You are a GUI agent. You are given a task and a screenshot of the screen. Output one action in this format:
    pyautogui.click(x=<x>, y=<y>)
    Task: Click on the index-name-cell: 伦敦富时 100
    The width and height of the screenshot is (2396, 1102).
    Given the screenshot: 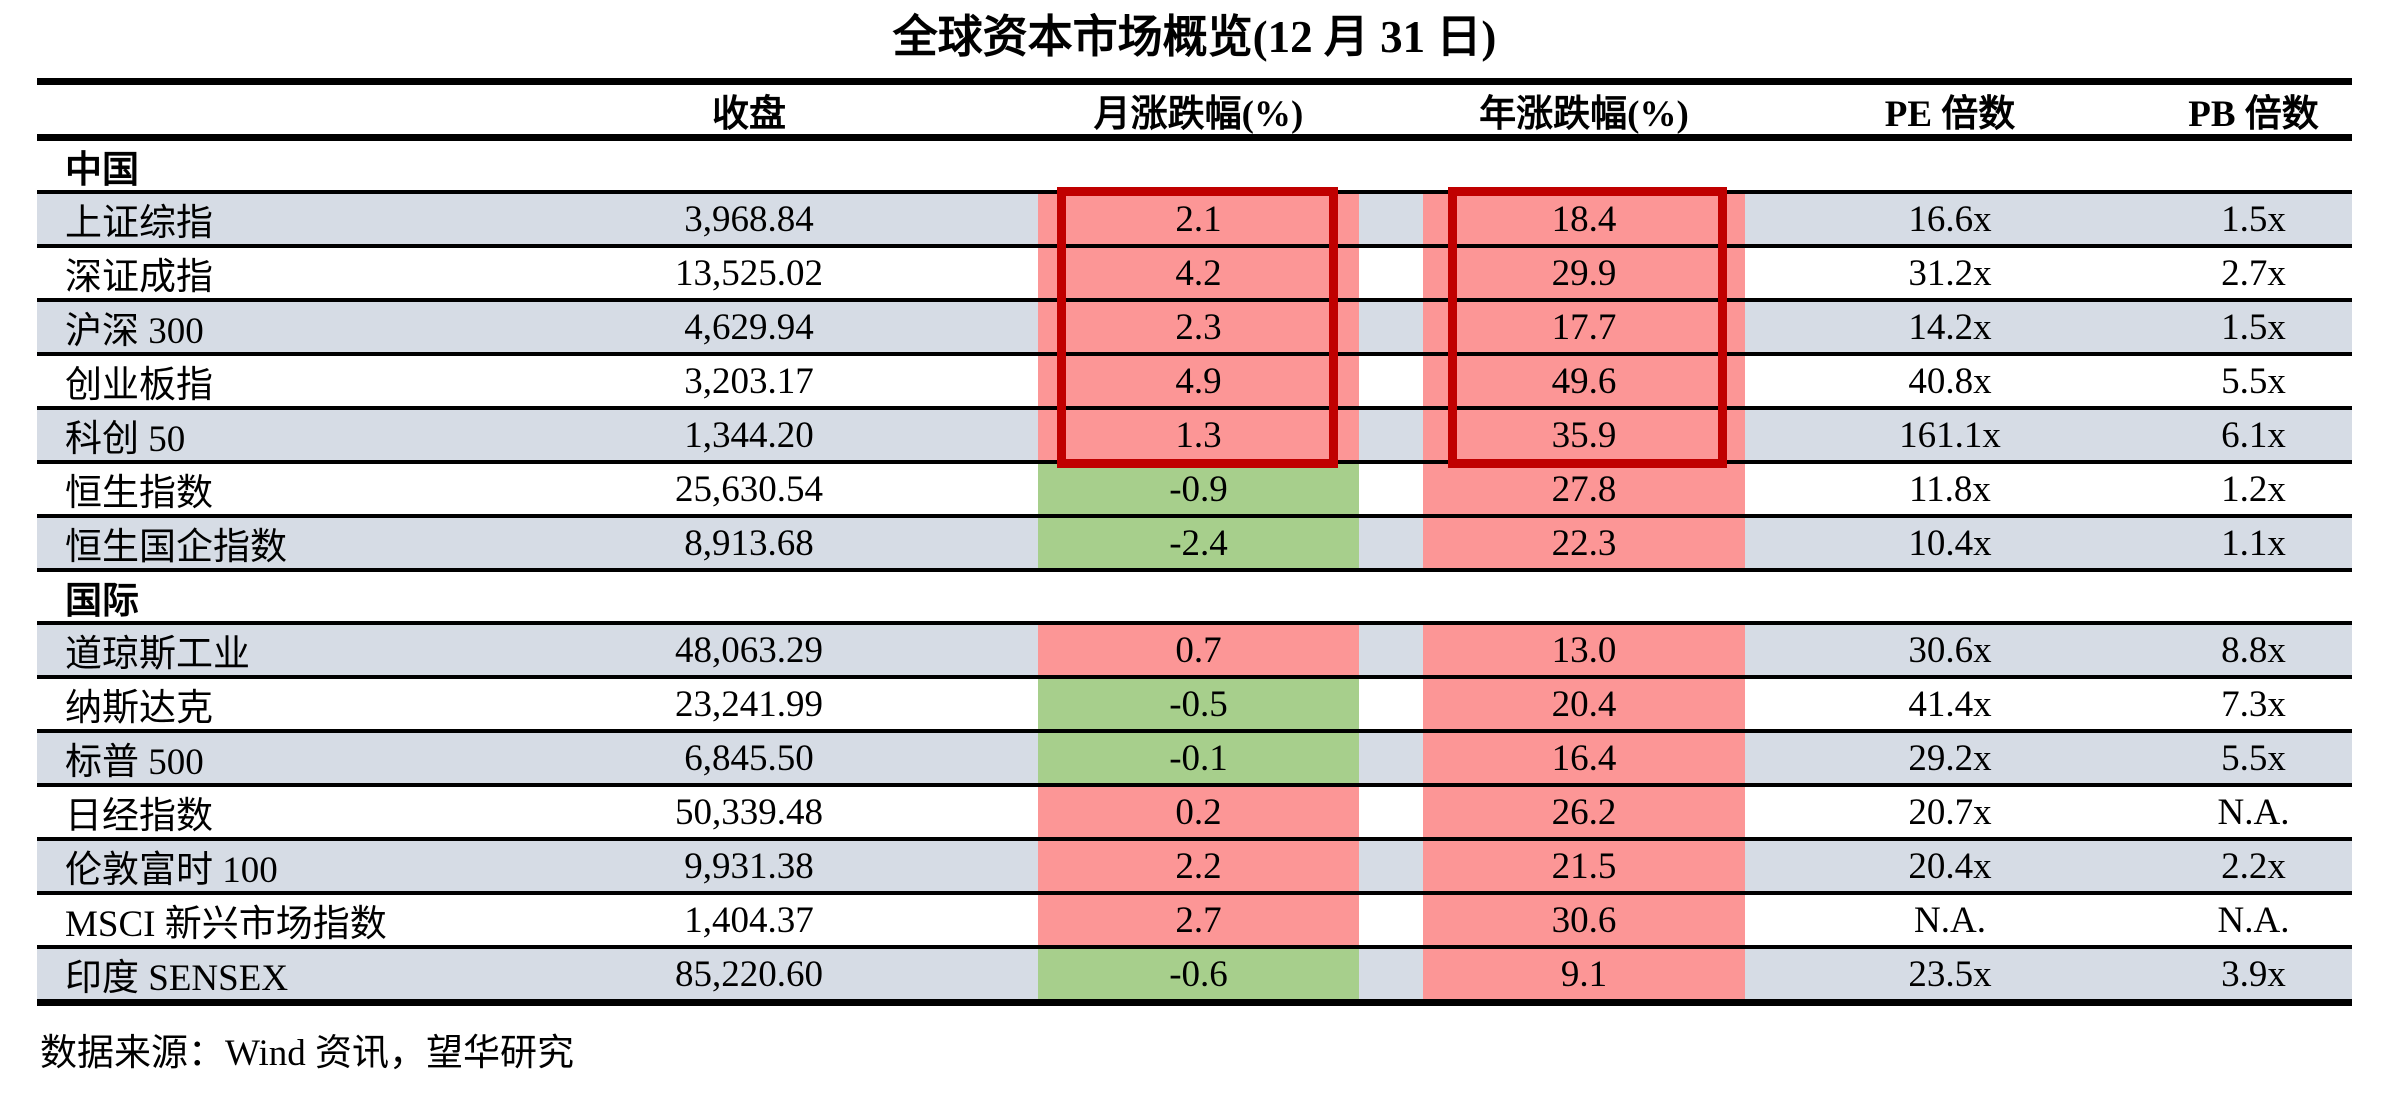 What is the action you would take?
    pyautogui.click(x=337, y=866)
    